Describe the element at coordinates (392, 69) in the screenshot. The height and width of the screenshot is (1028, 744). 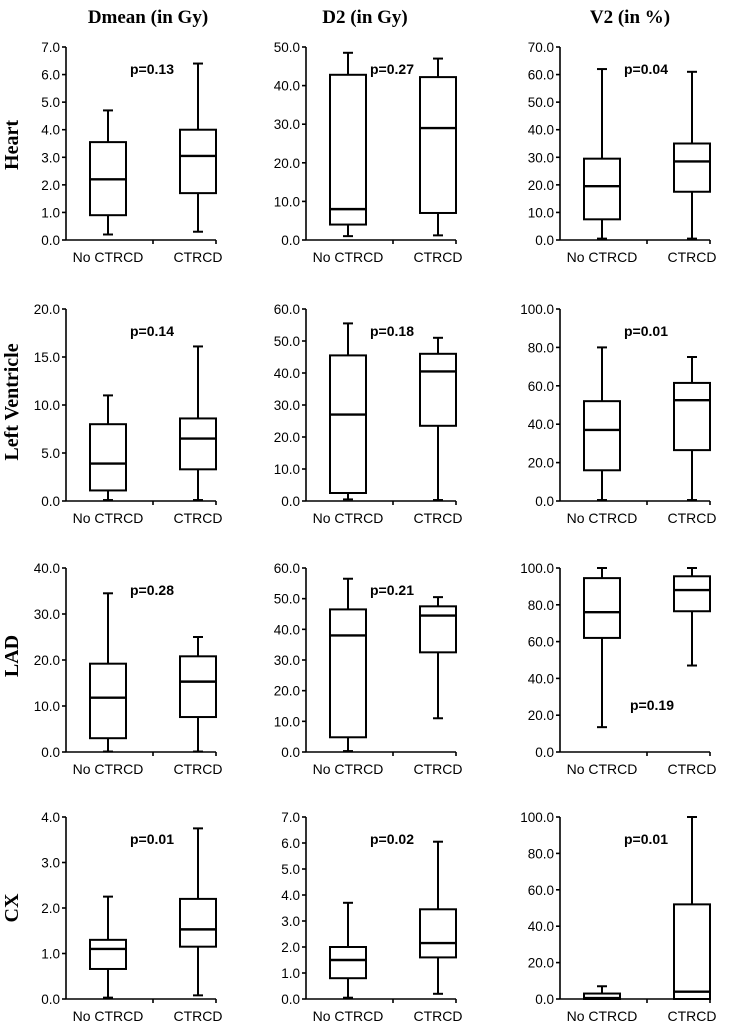
I see `p-value-label: p=0.27` at that location.